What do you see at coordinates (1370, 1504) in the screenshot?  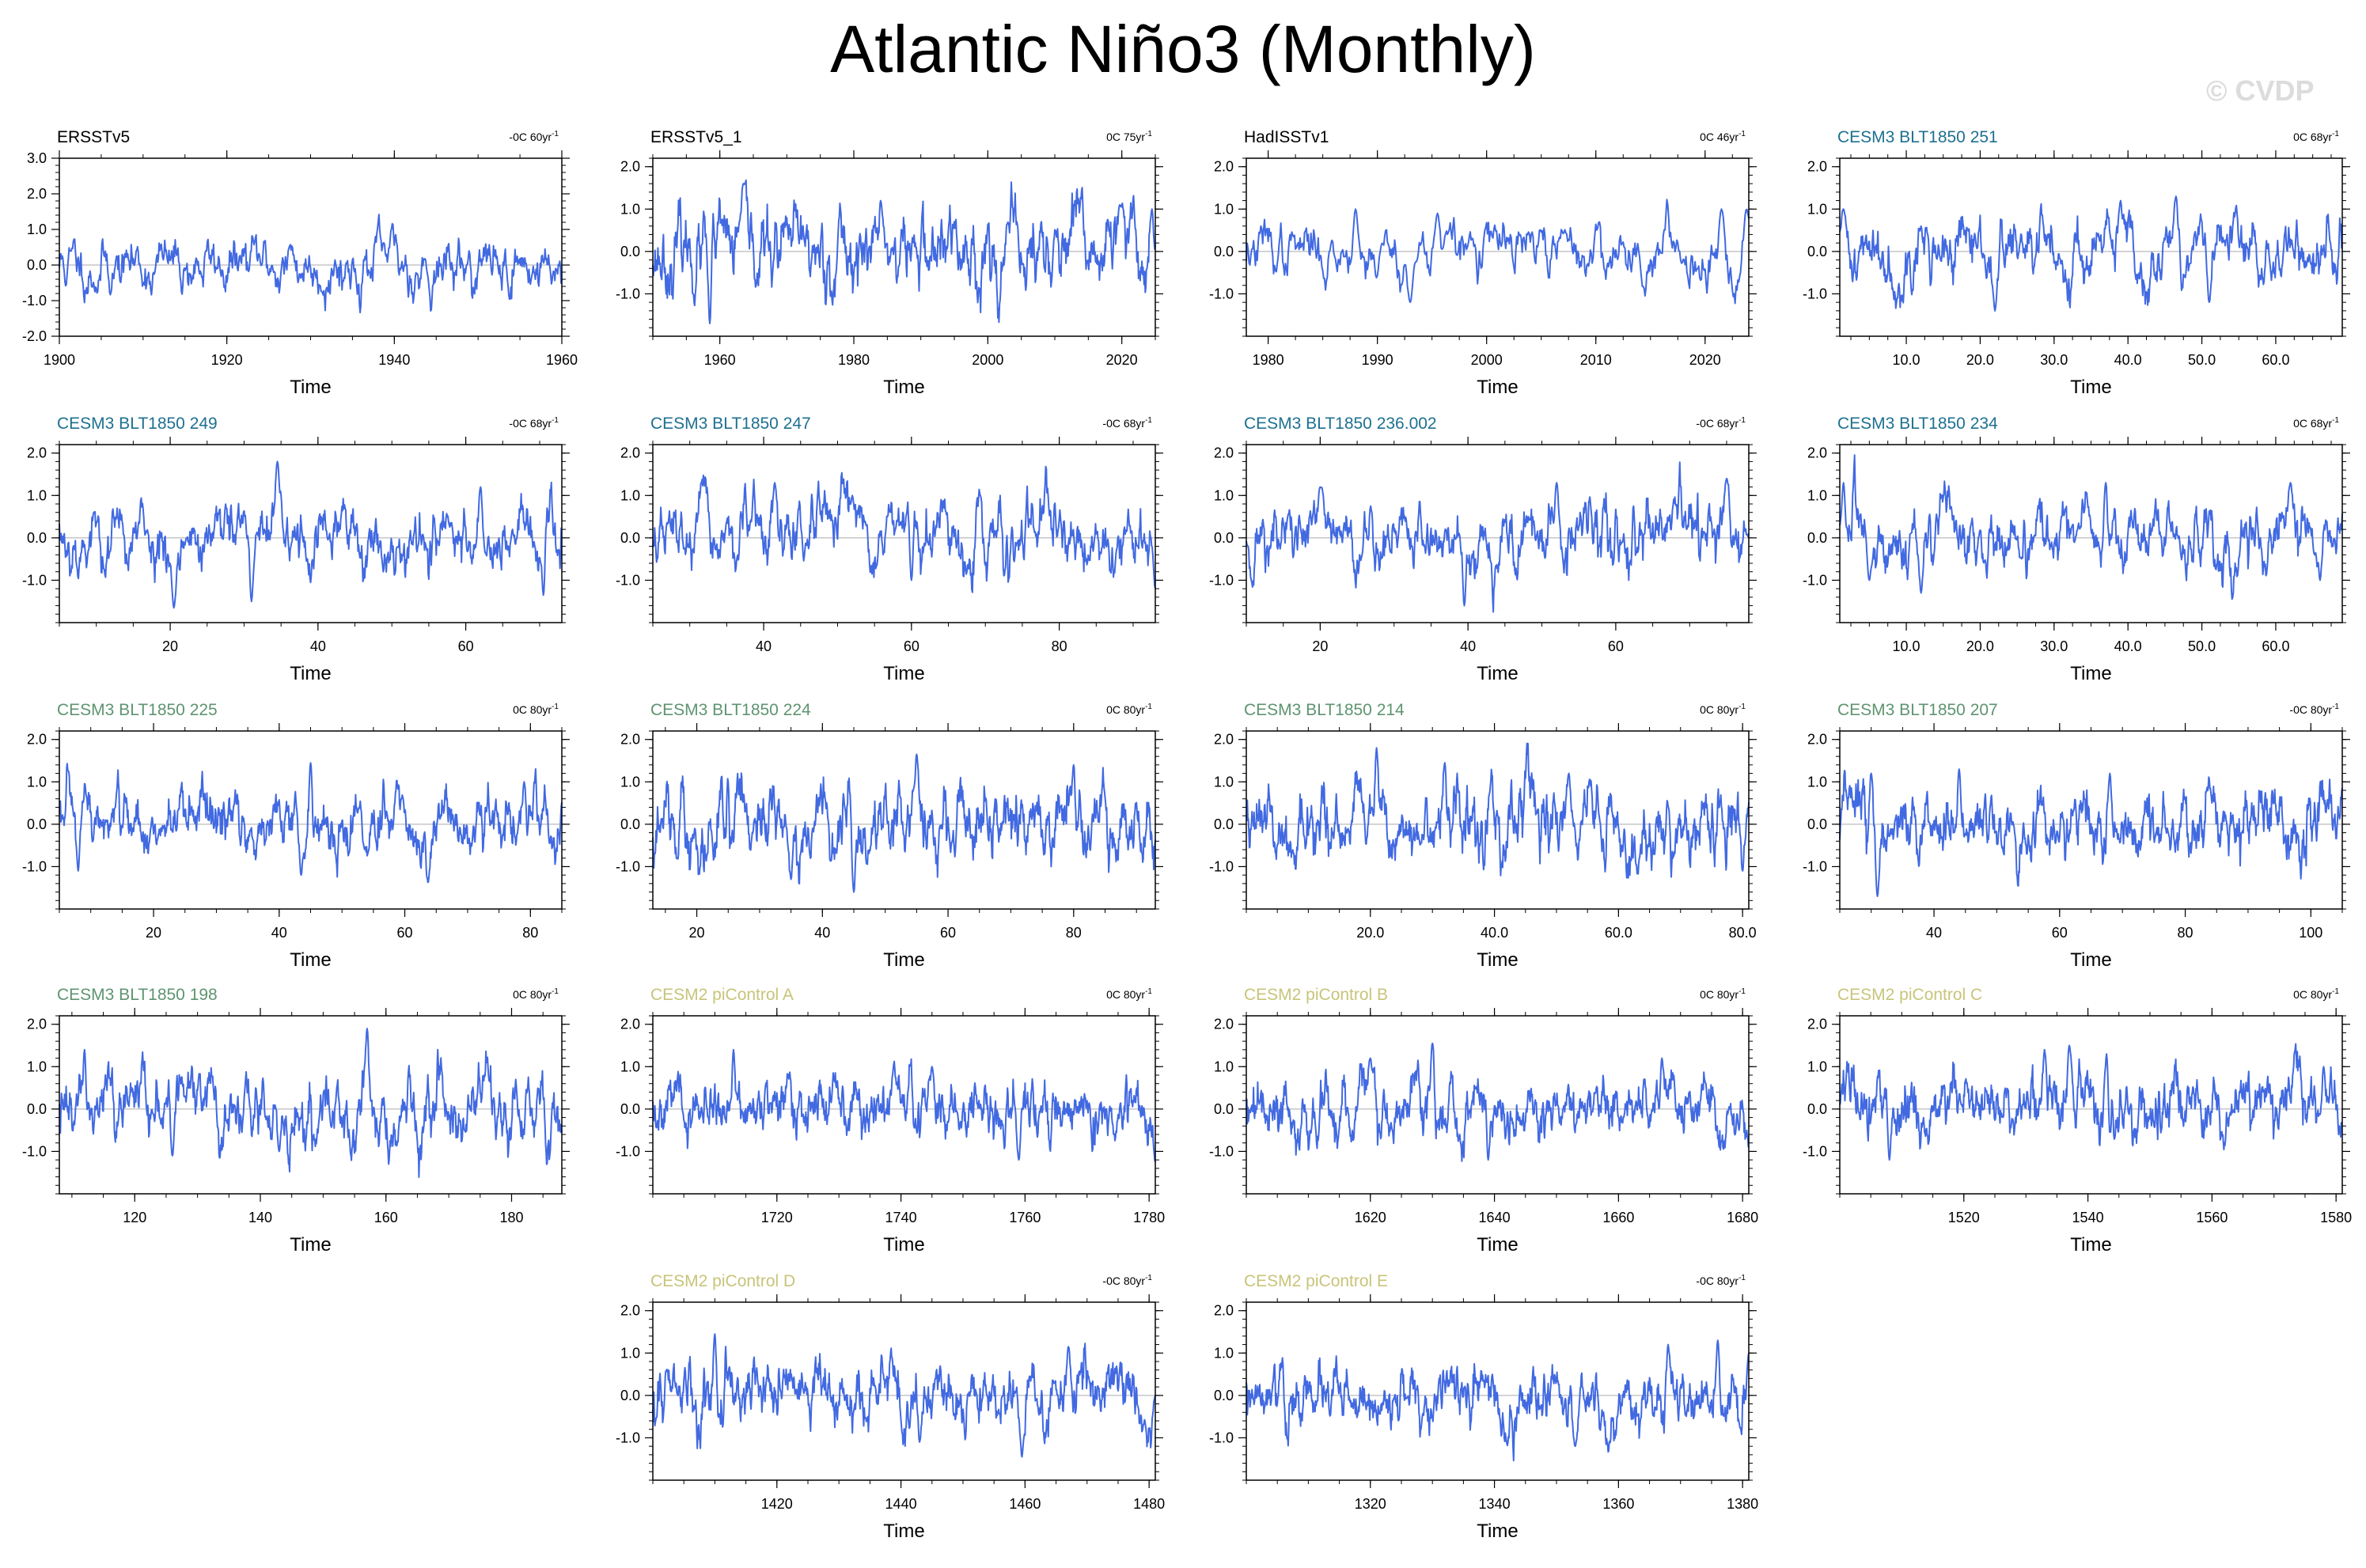 I see `x-tick-label: 1320` at bounding box center [1370, 1504].